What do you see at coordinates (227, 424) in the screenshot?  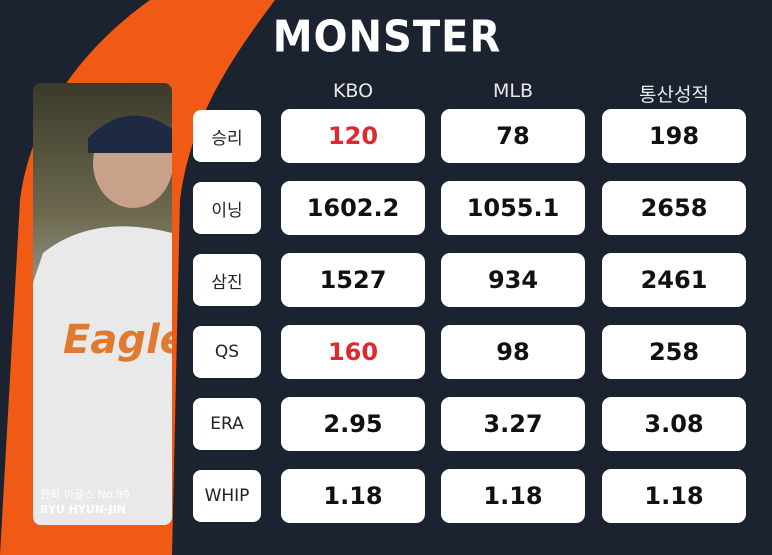 I see `row-label: ERA` at bounding box center [227, 424].